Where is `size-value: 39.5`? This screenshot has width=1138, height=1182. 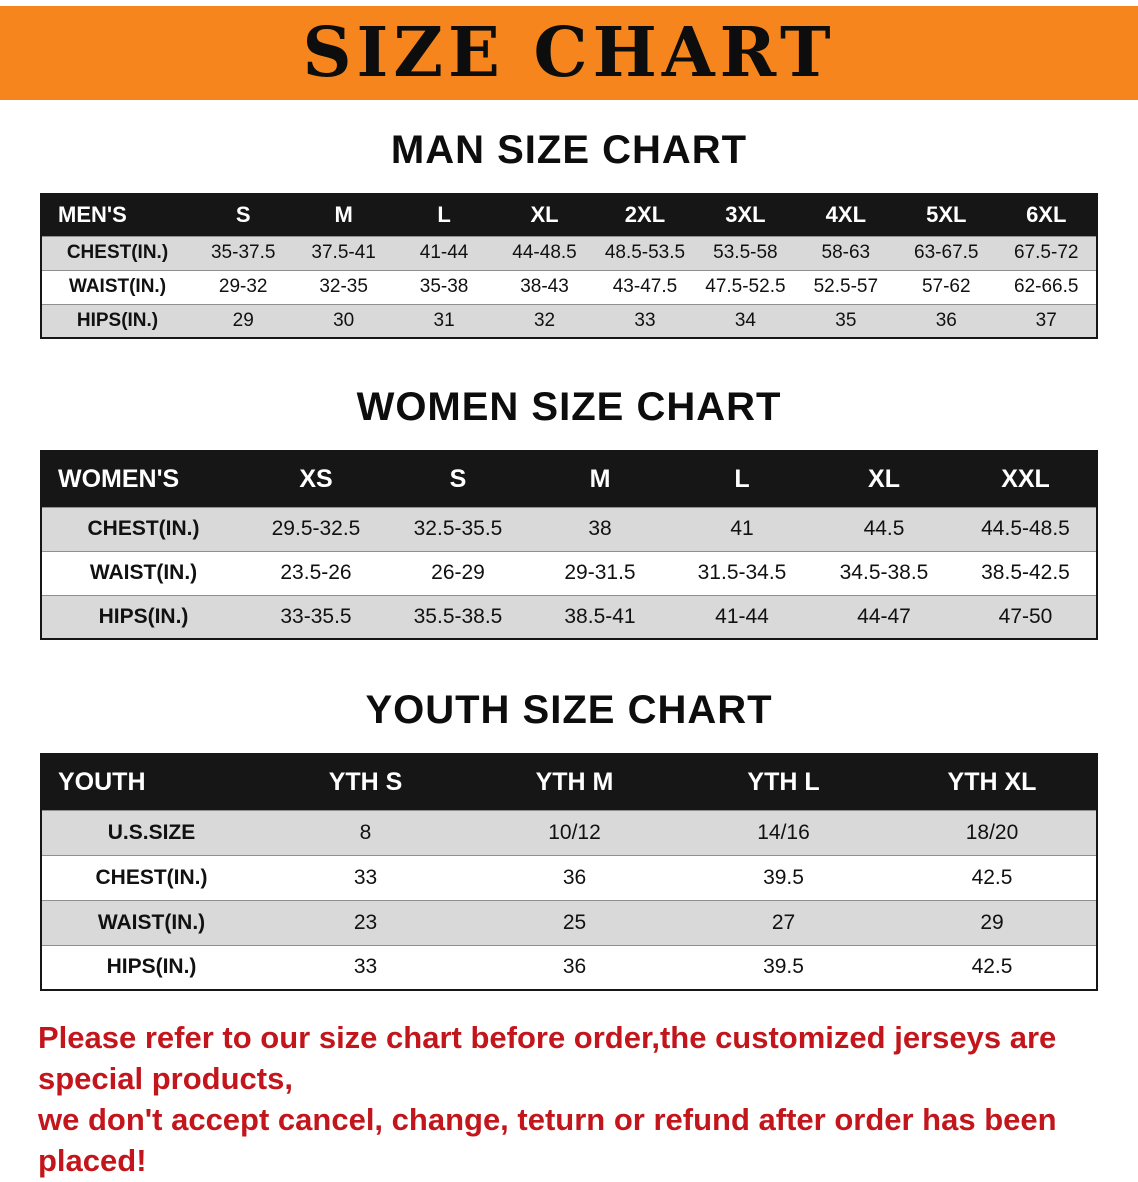
size-value: 39.5 is located at coordinates (783, 877).